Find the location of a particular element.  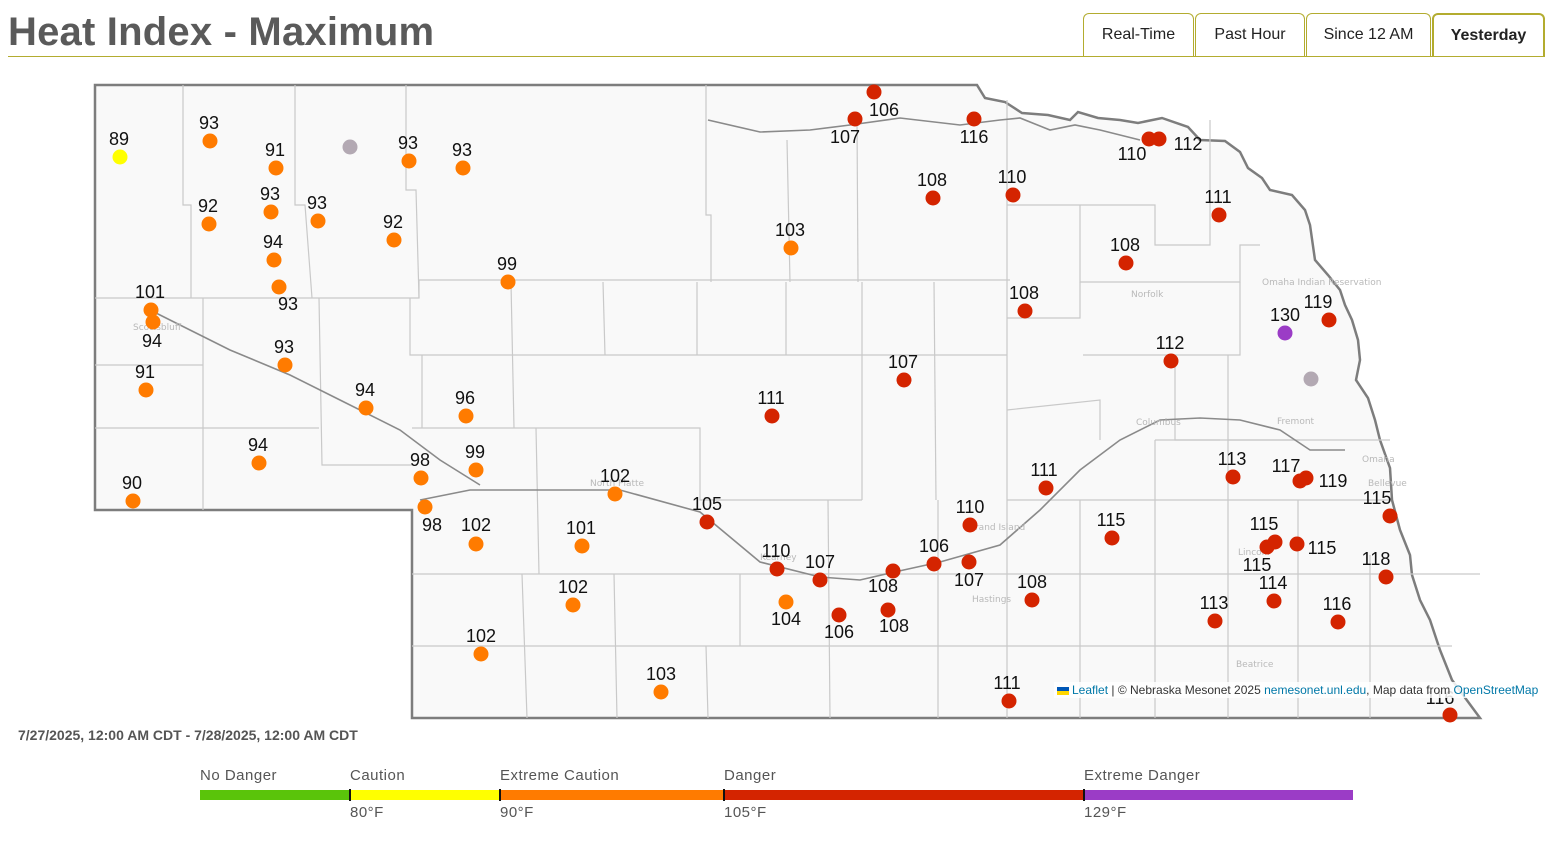

tab-yesterday: Yesterday is located at coordinates (1488, 34).